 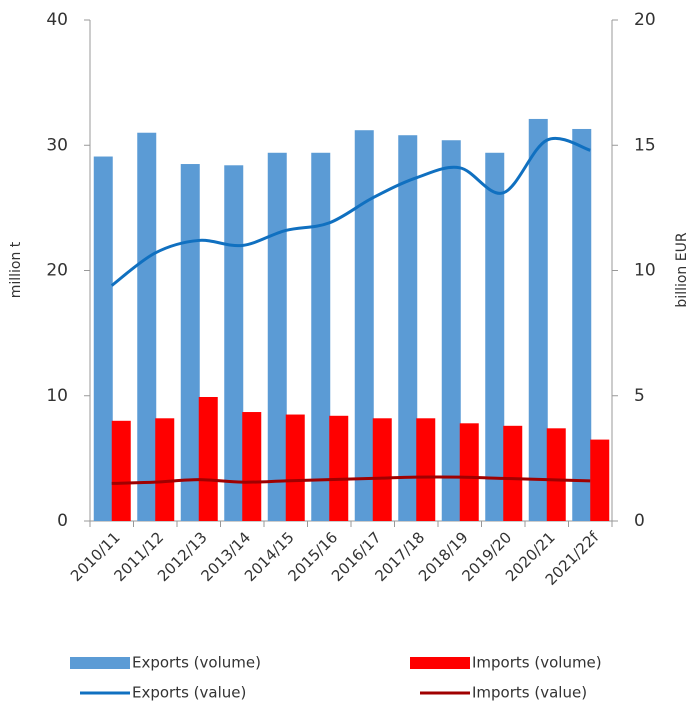 What do you see at coordinates (57, 271) in the screenshot?
I see `y-tick-label: 20` at bounding box center [57, 271].